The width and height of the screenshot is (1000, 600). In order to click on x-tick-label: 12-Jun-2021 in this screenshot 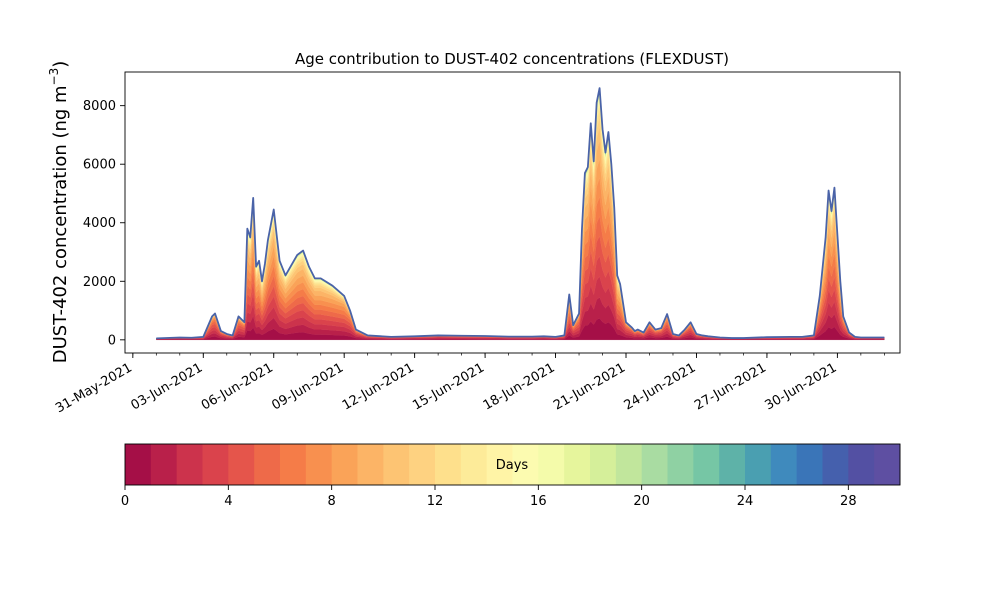, I will do `click(378, 386)`.